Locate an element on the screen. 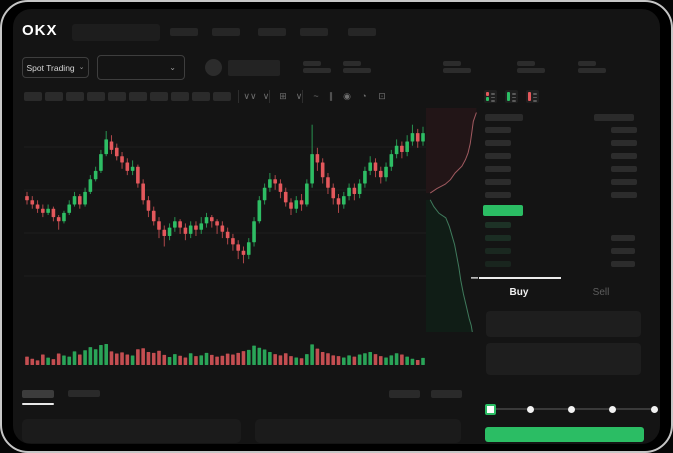 This screenshot has height=453, width=673. orders-tab-active is located at coordinates (38, 394).